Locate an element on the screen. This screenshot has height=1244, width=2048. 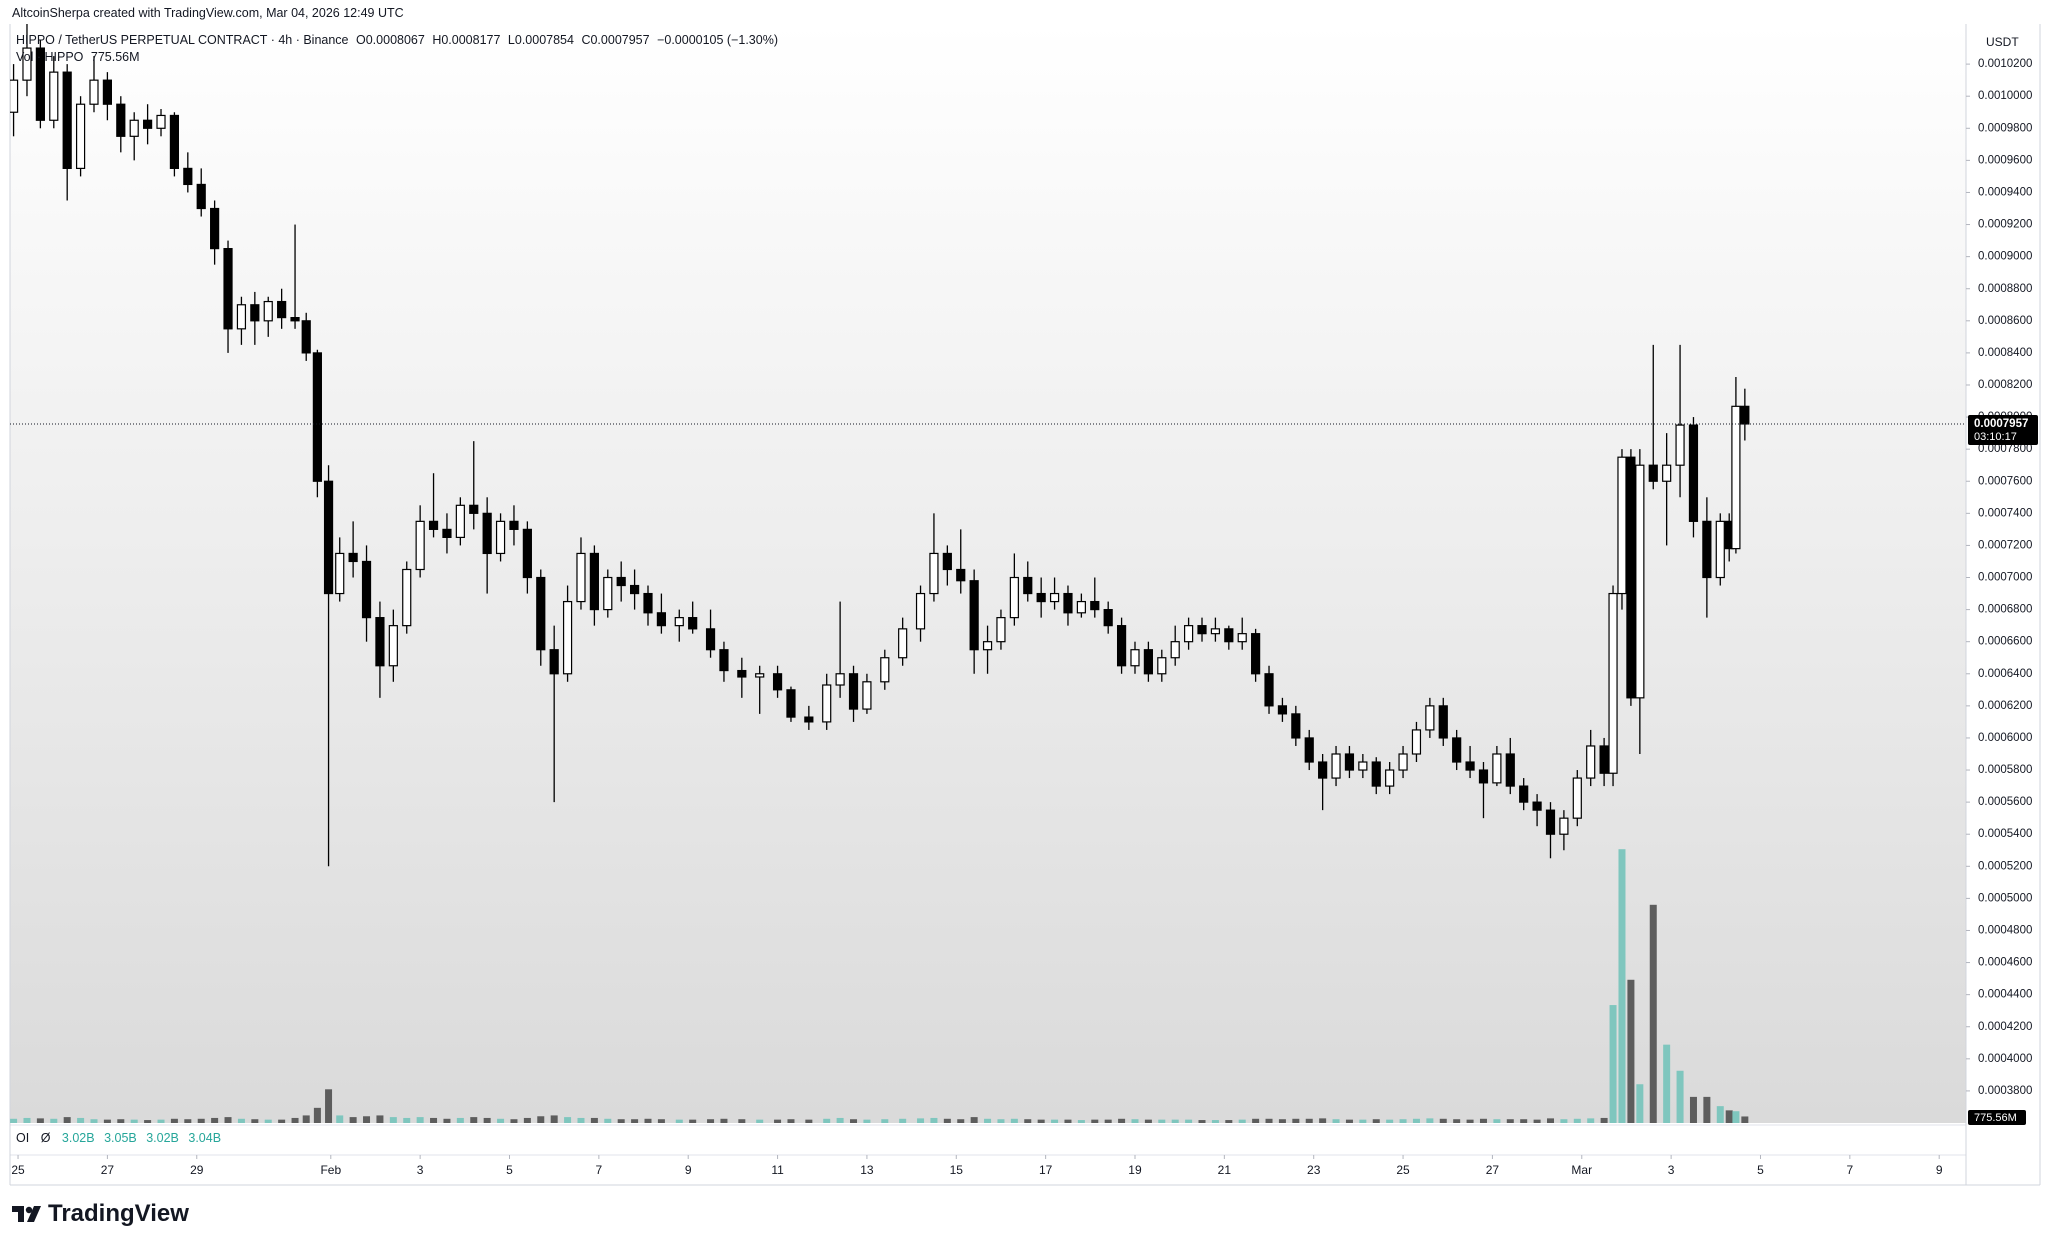
volume-legend: Vol · HIPPO 775.56M is located at coordinates (80, 57).